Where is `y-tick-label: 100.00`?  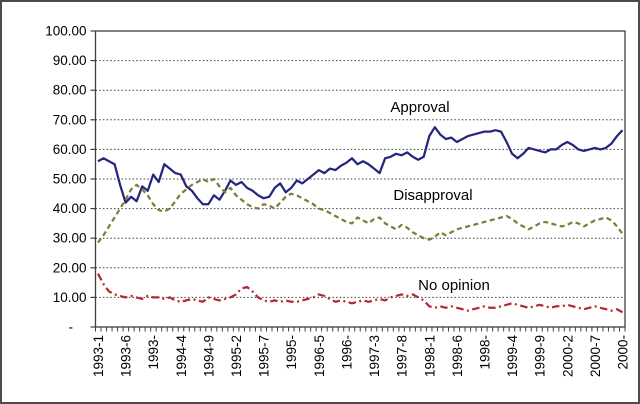
y-tick-label: 100.00 is located at coordinates (65, 31).